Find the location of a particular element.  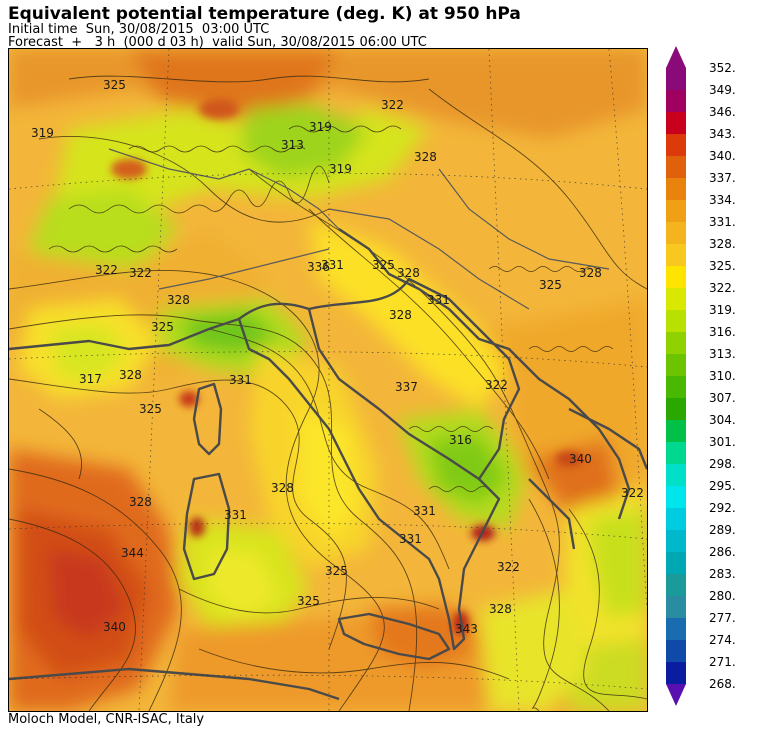

color-legend is located at coordinates (709, 380).